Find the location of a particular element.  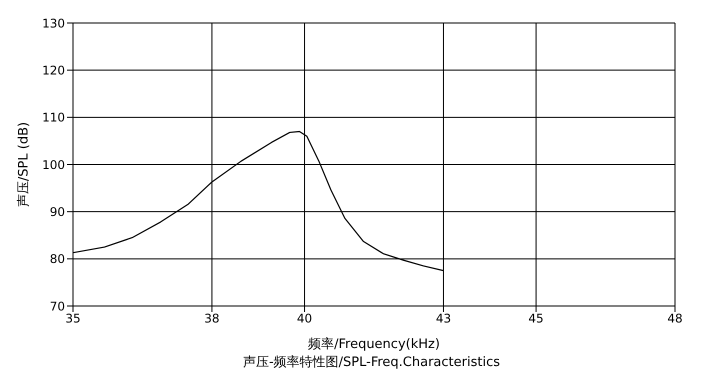

x-tick-label: 45 is located at coordinates (536, 319).